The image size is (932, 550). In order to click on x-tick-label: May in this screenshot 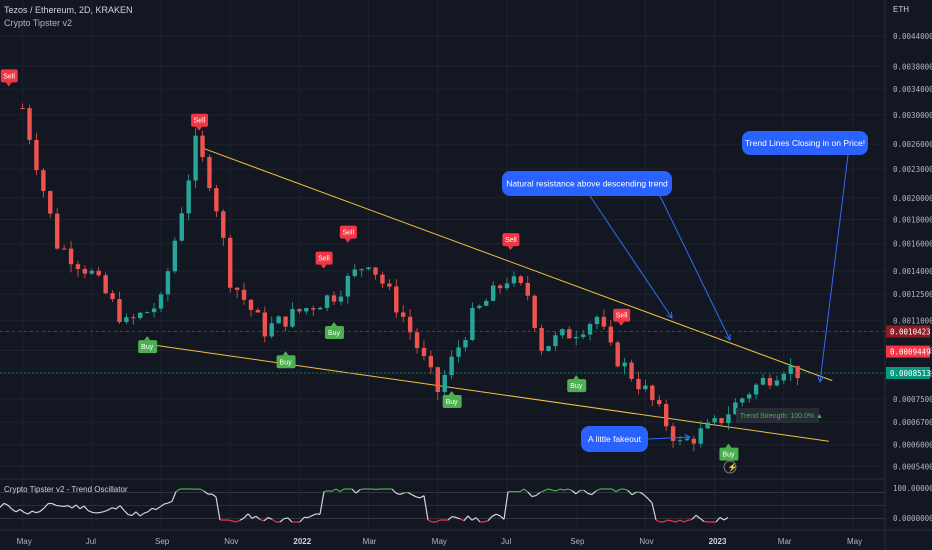, I will do `click(439, 541)`.